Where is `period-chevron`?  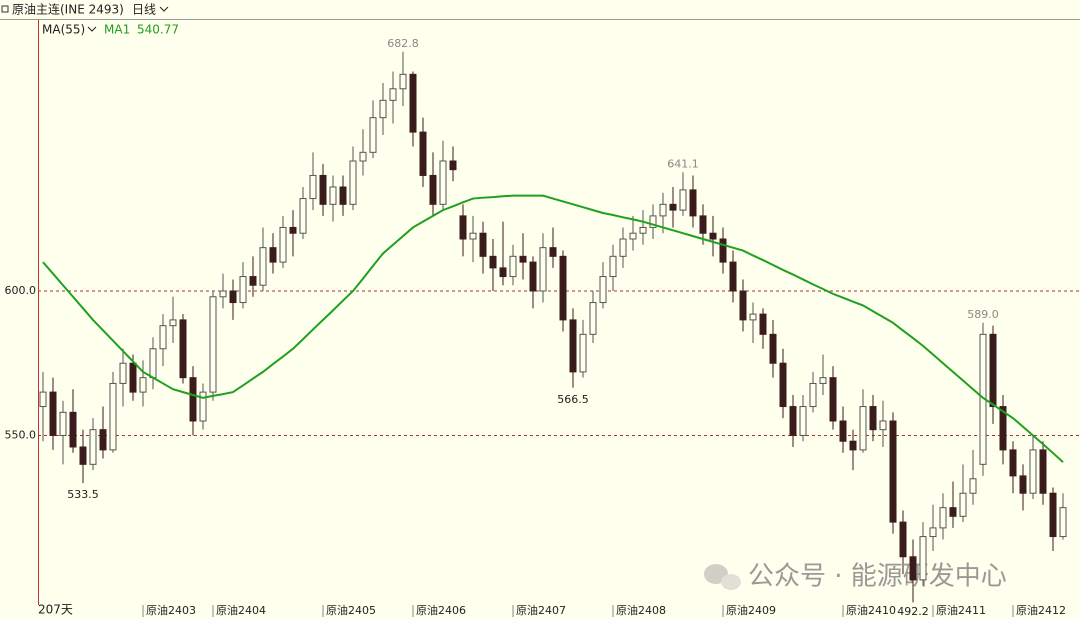
period-chevron is located at coordinates (164, 9).